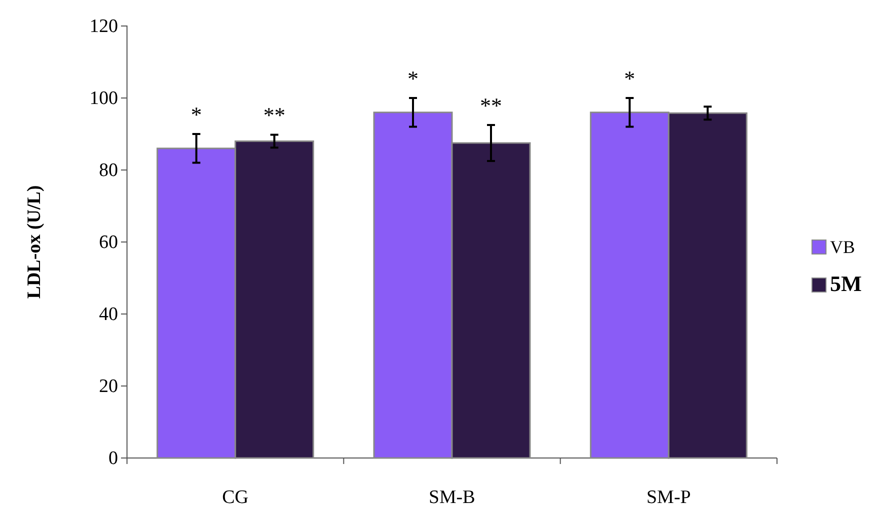  What do you see at coordinates (668, 497) in the screenshot?
I see `x-tick-label: SM-P` at bounding box center [668, 497].